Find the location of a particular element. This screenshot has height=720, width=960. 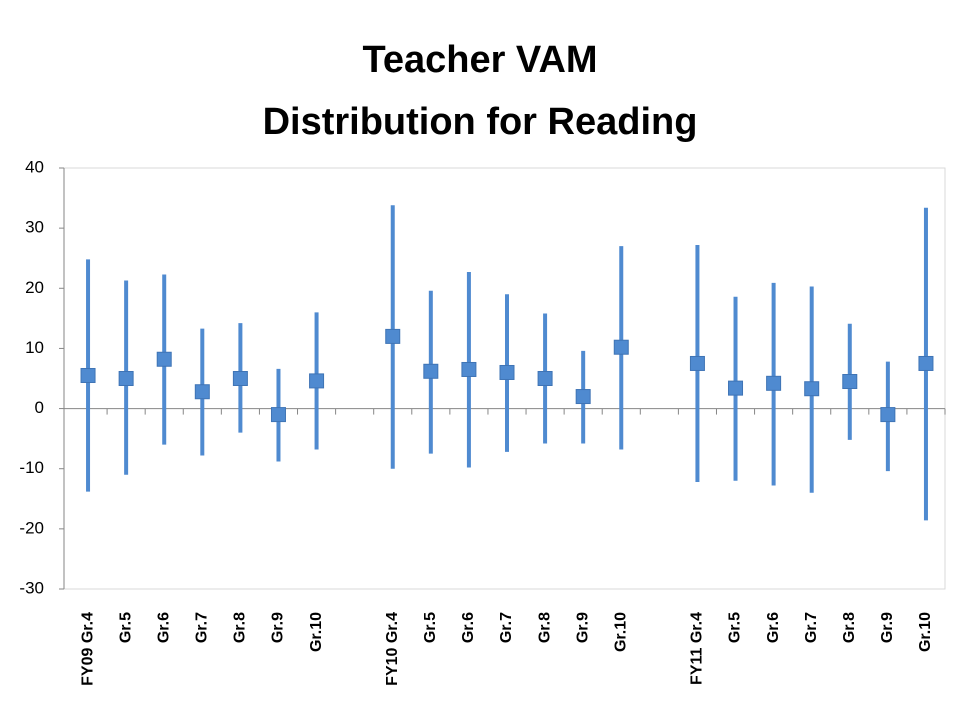

x-tick-label: FY10 Gr.4 is located at coordinates (392, 649).